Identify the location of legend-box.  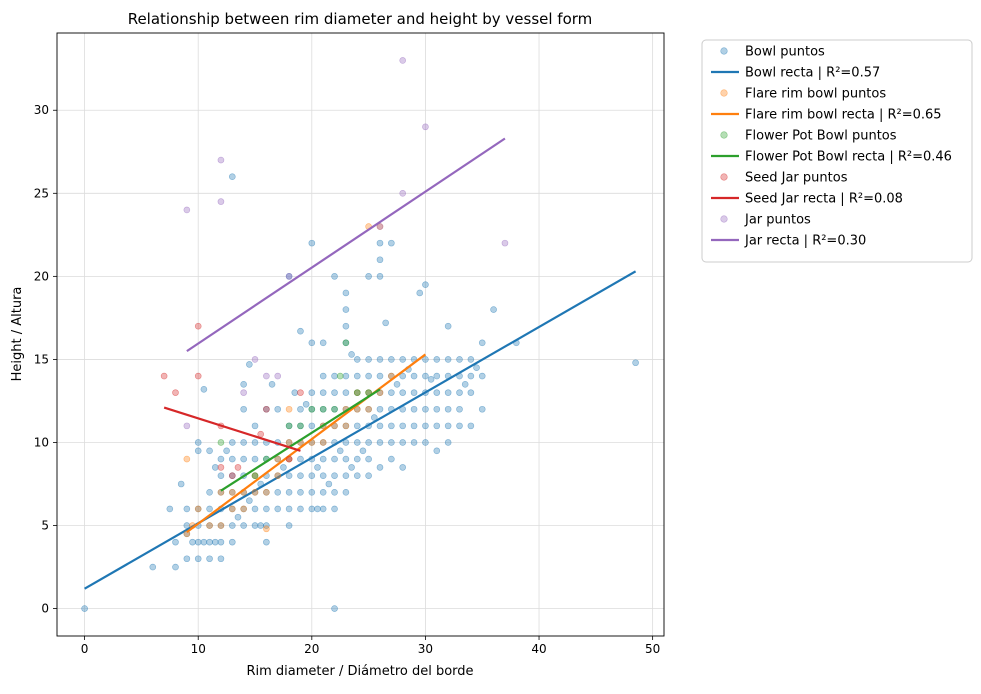
(837, 151).